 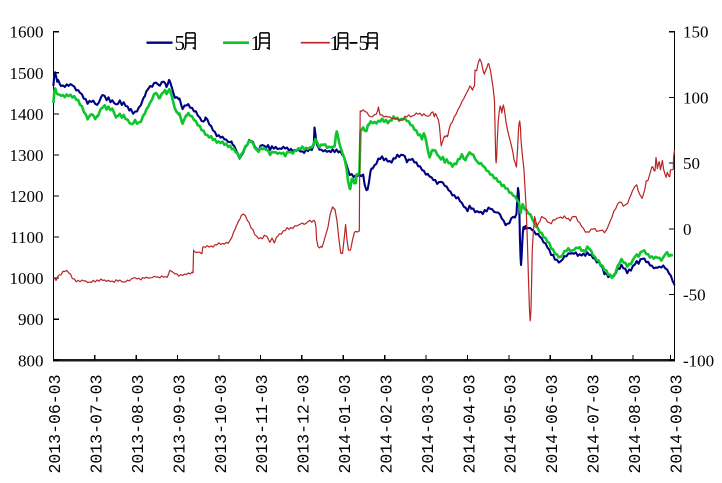 What do you see at coordinates (696, 32) in the screenshot?
I see `svg-text: 150` at bounding box center [696, 32].